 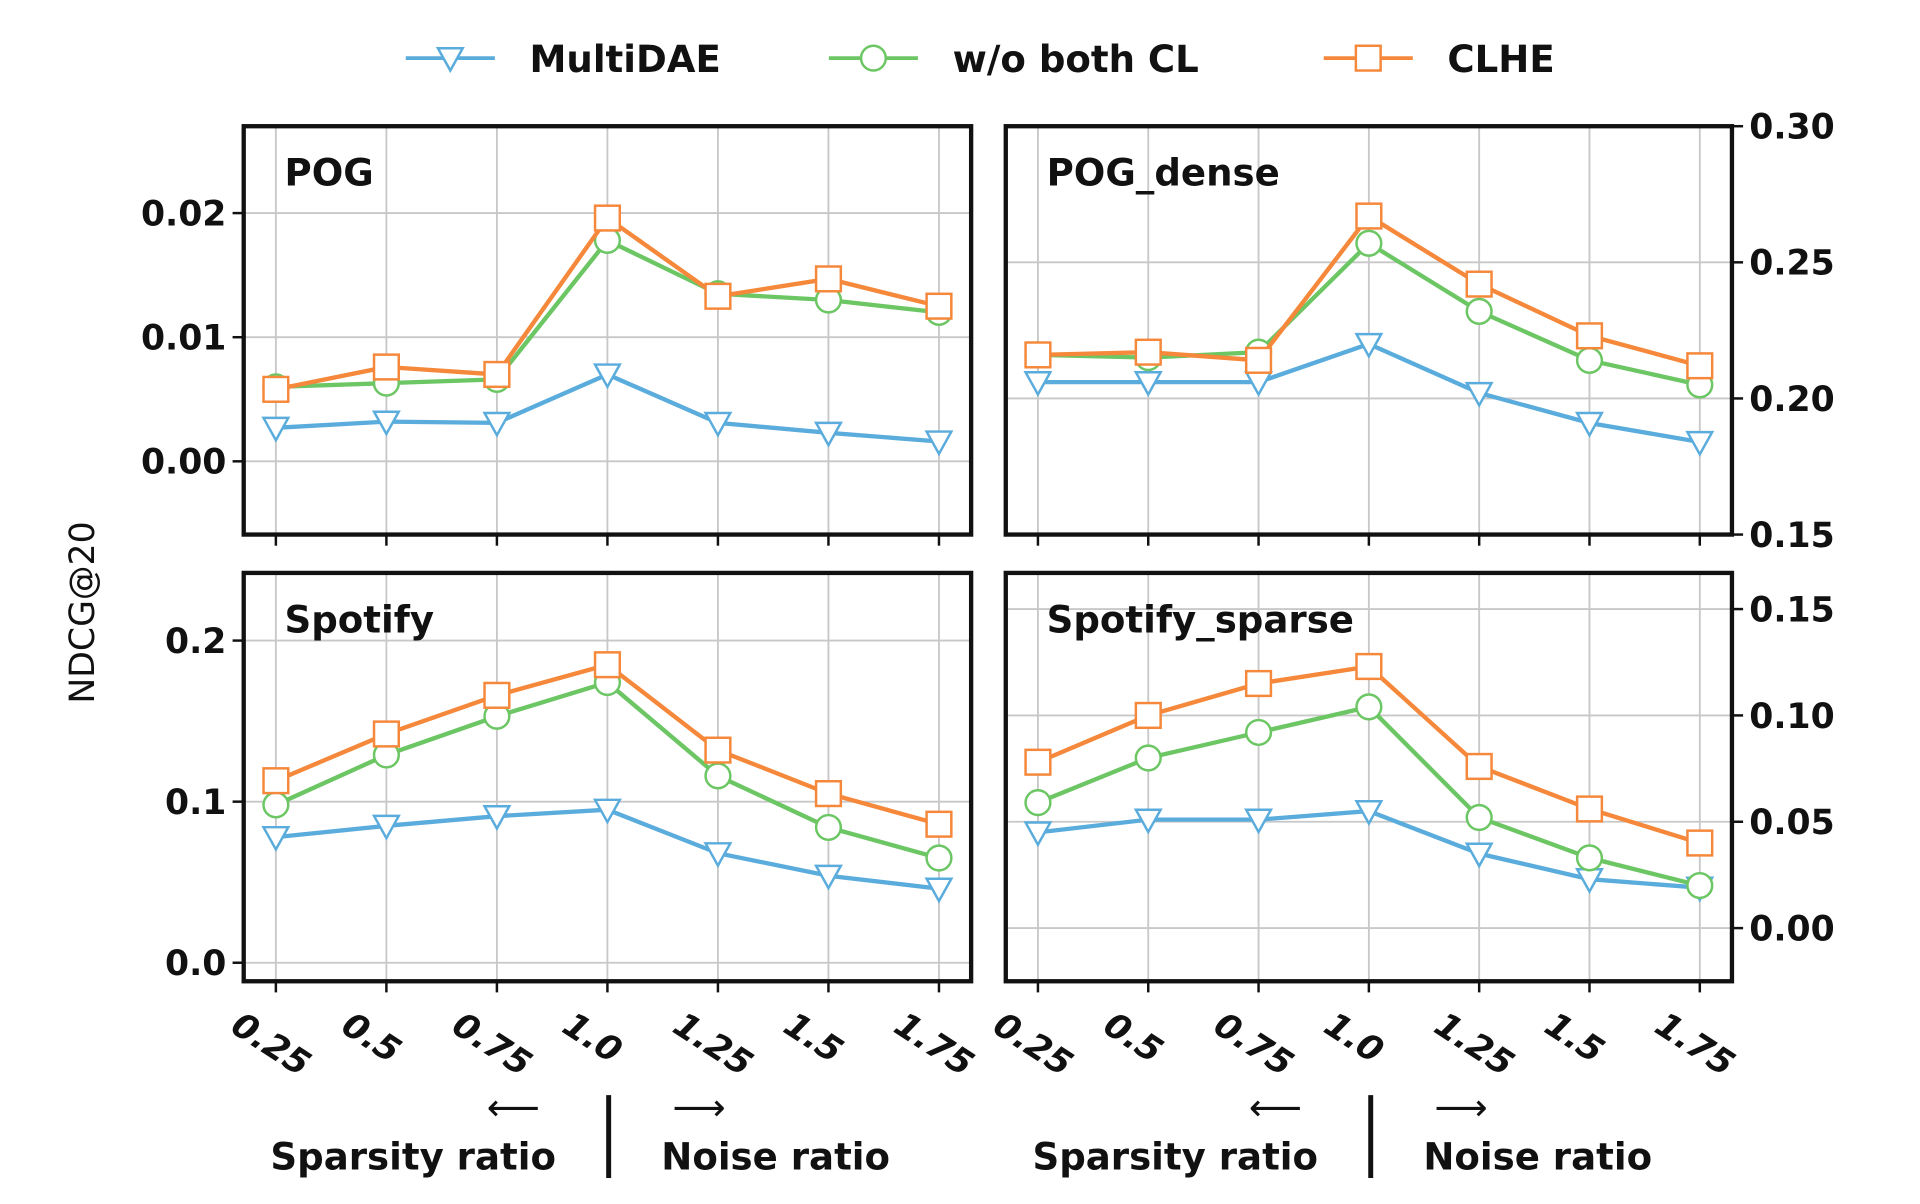 What do you see at coordinates (183, 339) in the screenshot?
I see `y-tick-label: 0.01` at bounding box center [183, 339].